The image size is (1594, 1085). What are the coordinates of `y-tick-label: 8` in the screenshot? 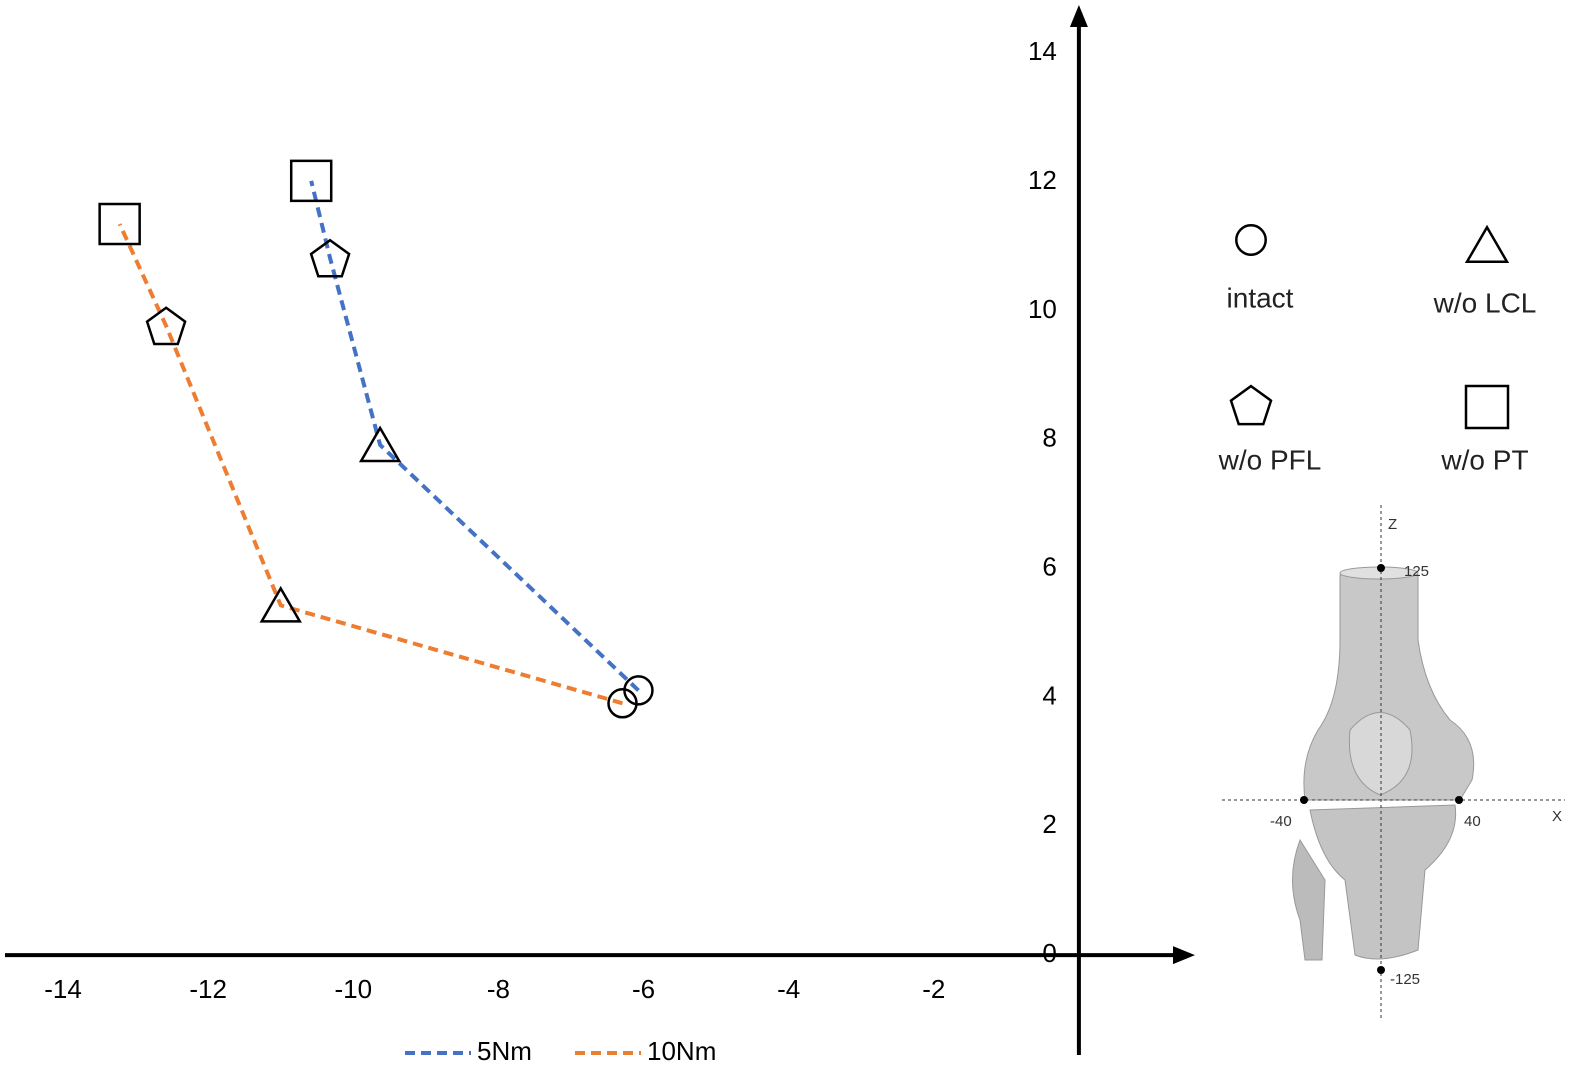 It's located at (1049, 438).